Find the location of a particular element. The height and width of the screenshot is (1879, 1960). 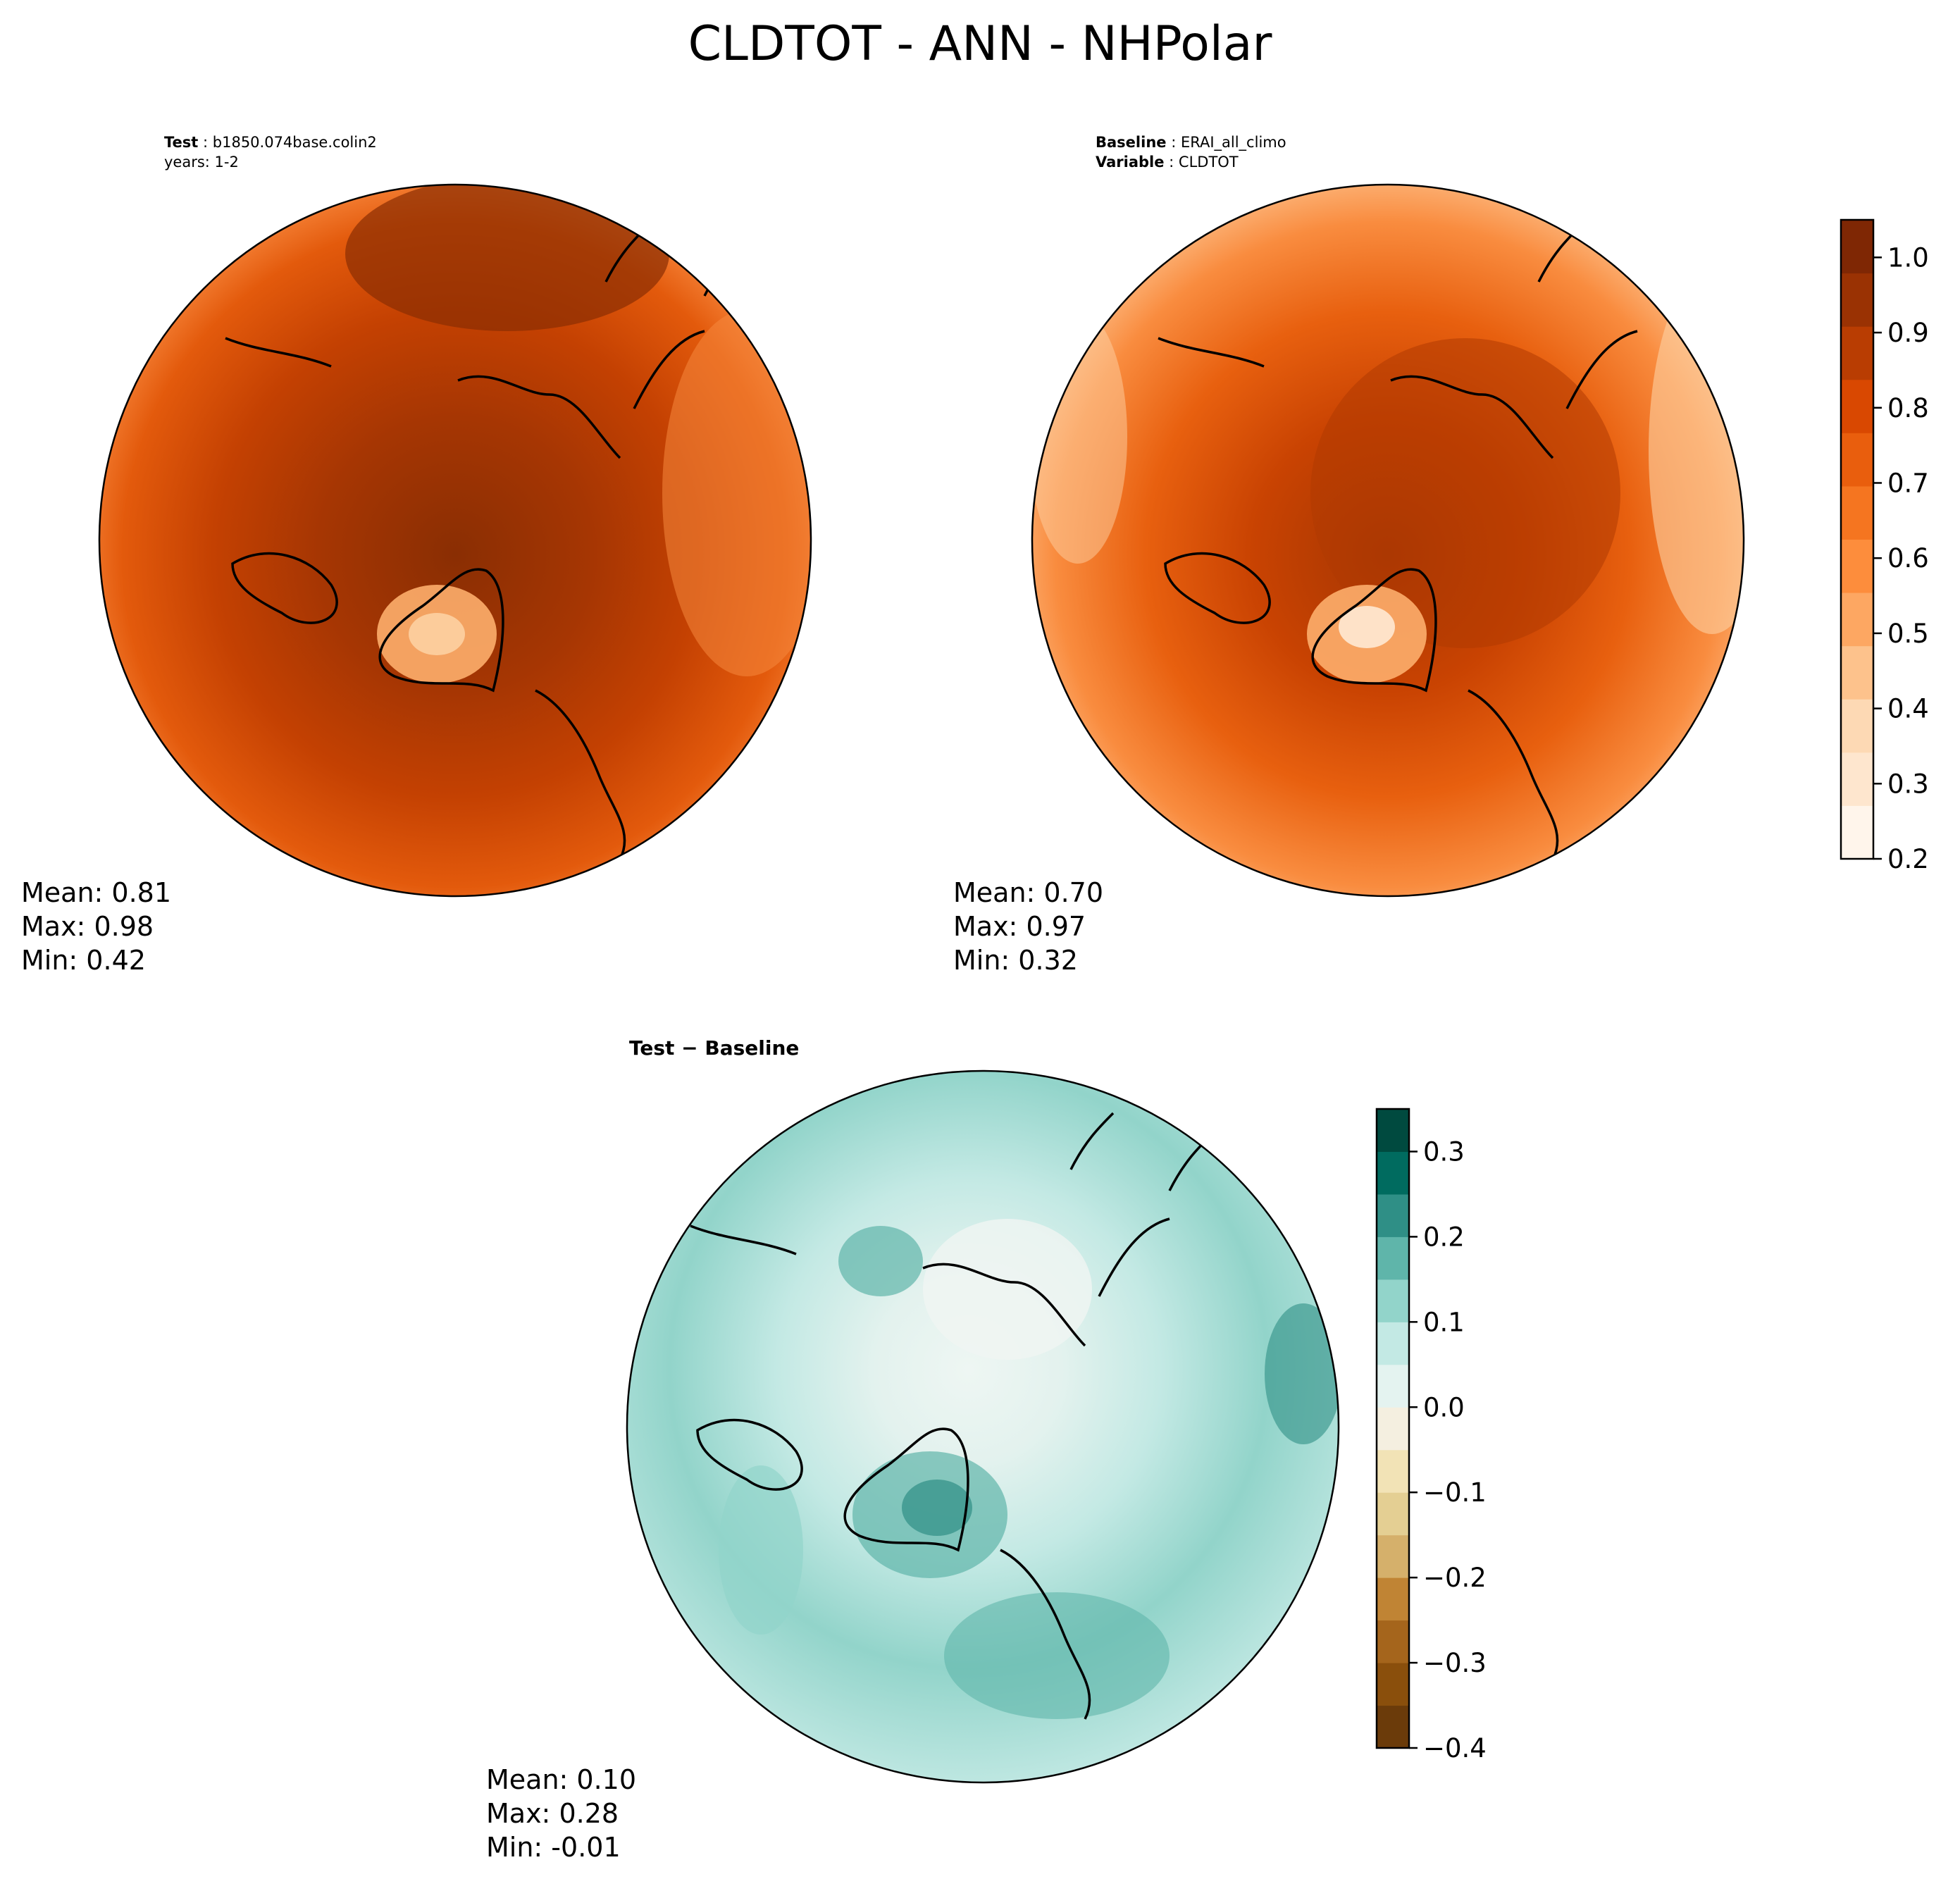

baseline-map is located at coordinates (1388, 540).